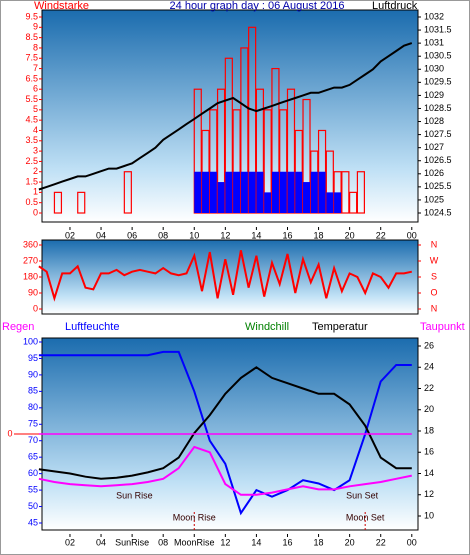 The width and height of the screenshot is (470, 555). I want to click on y2-tick-label: 1024.5, so click(438, 212).